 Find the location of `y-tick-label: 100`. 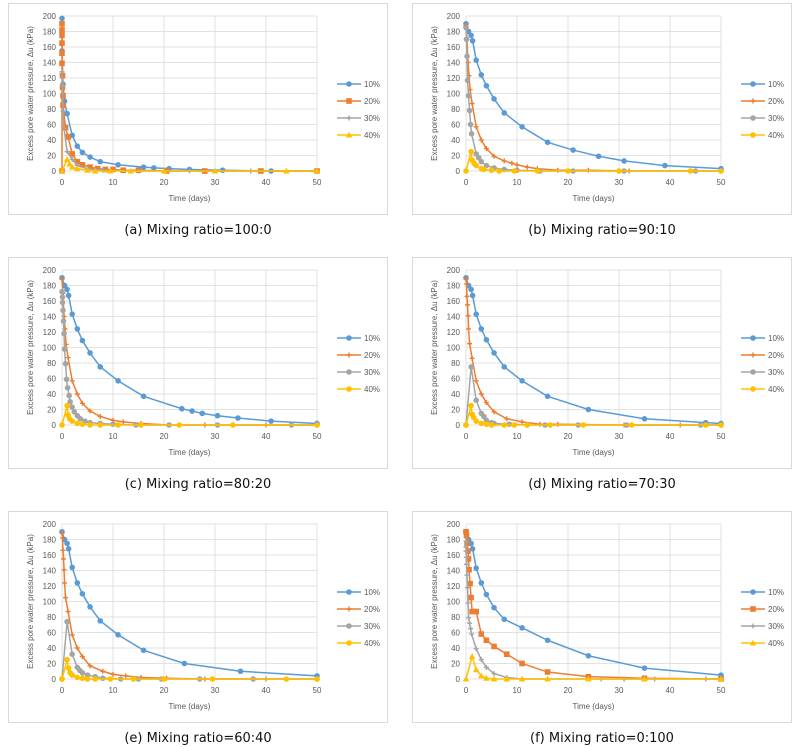

y-tick-label: 100 is located at coordinates (50, 94).